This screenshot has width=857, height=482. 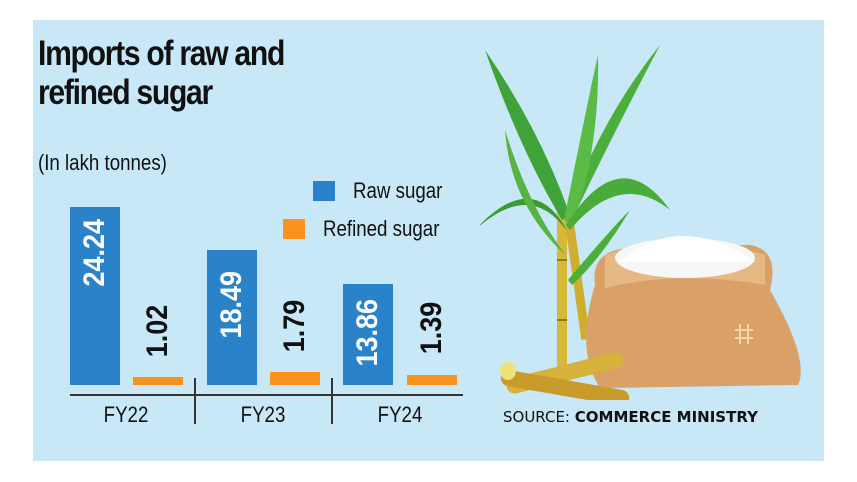 What do you see at coordinates (161, 53) in the screenshot?
I see `title-line-1: Imports of raw and` at bounding box center [161, 53].